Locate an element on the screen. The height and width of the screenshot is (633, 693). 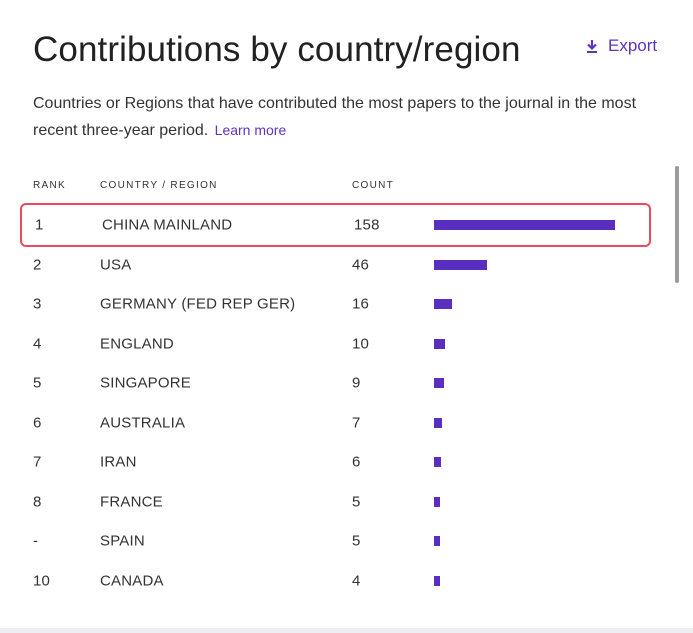
table-row: - SPAIN 5 is located at coordinates (335, 541).